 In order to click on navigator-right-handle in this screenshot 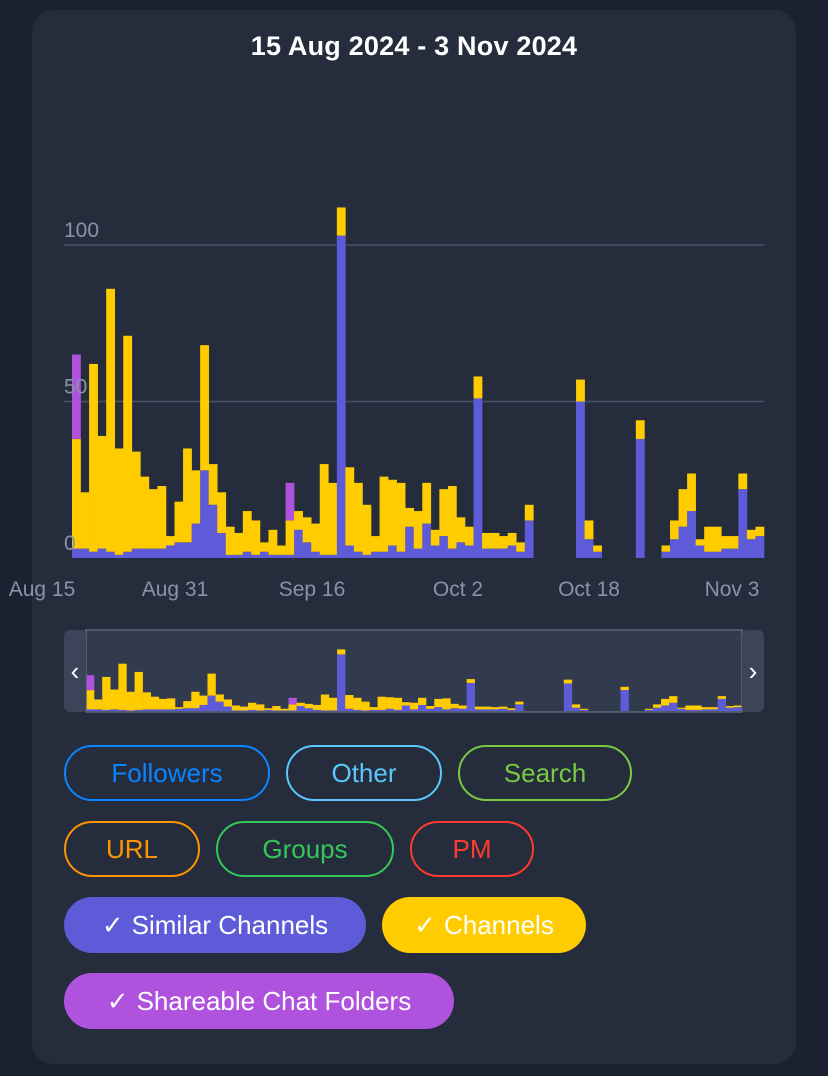, I will do `click(753, 671)`.